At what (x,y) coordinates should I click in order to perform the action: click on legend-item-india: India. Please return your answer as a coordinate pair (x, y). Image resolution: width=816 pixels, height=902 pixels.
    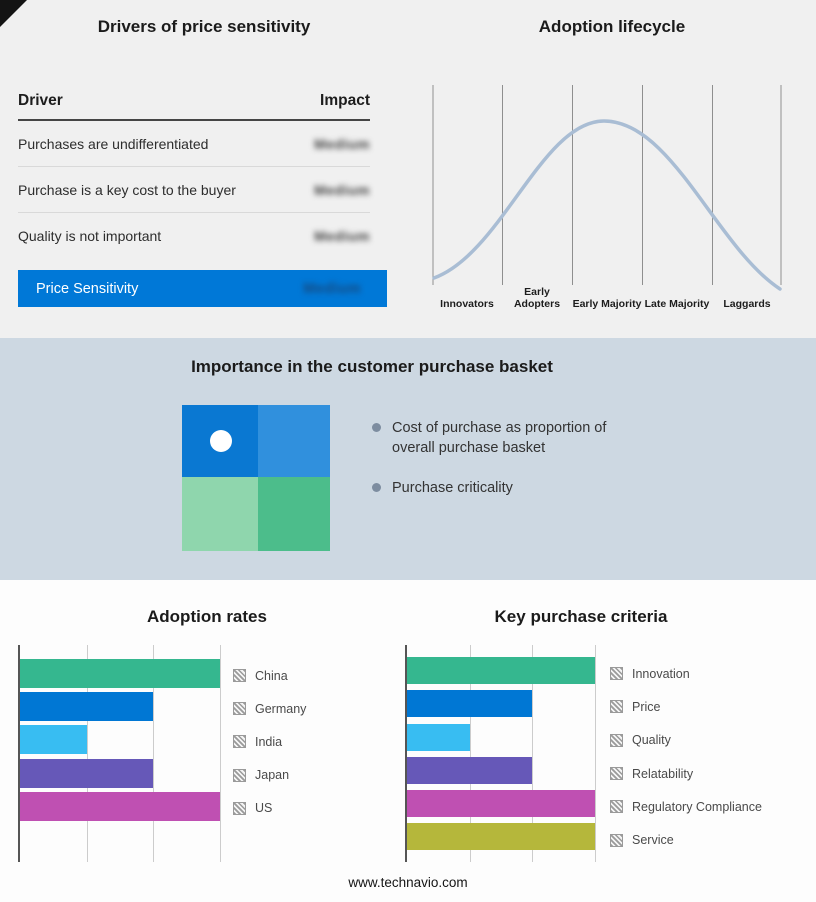
    Looking at the image, I should click on (269, 741).